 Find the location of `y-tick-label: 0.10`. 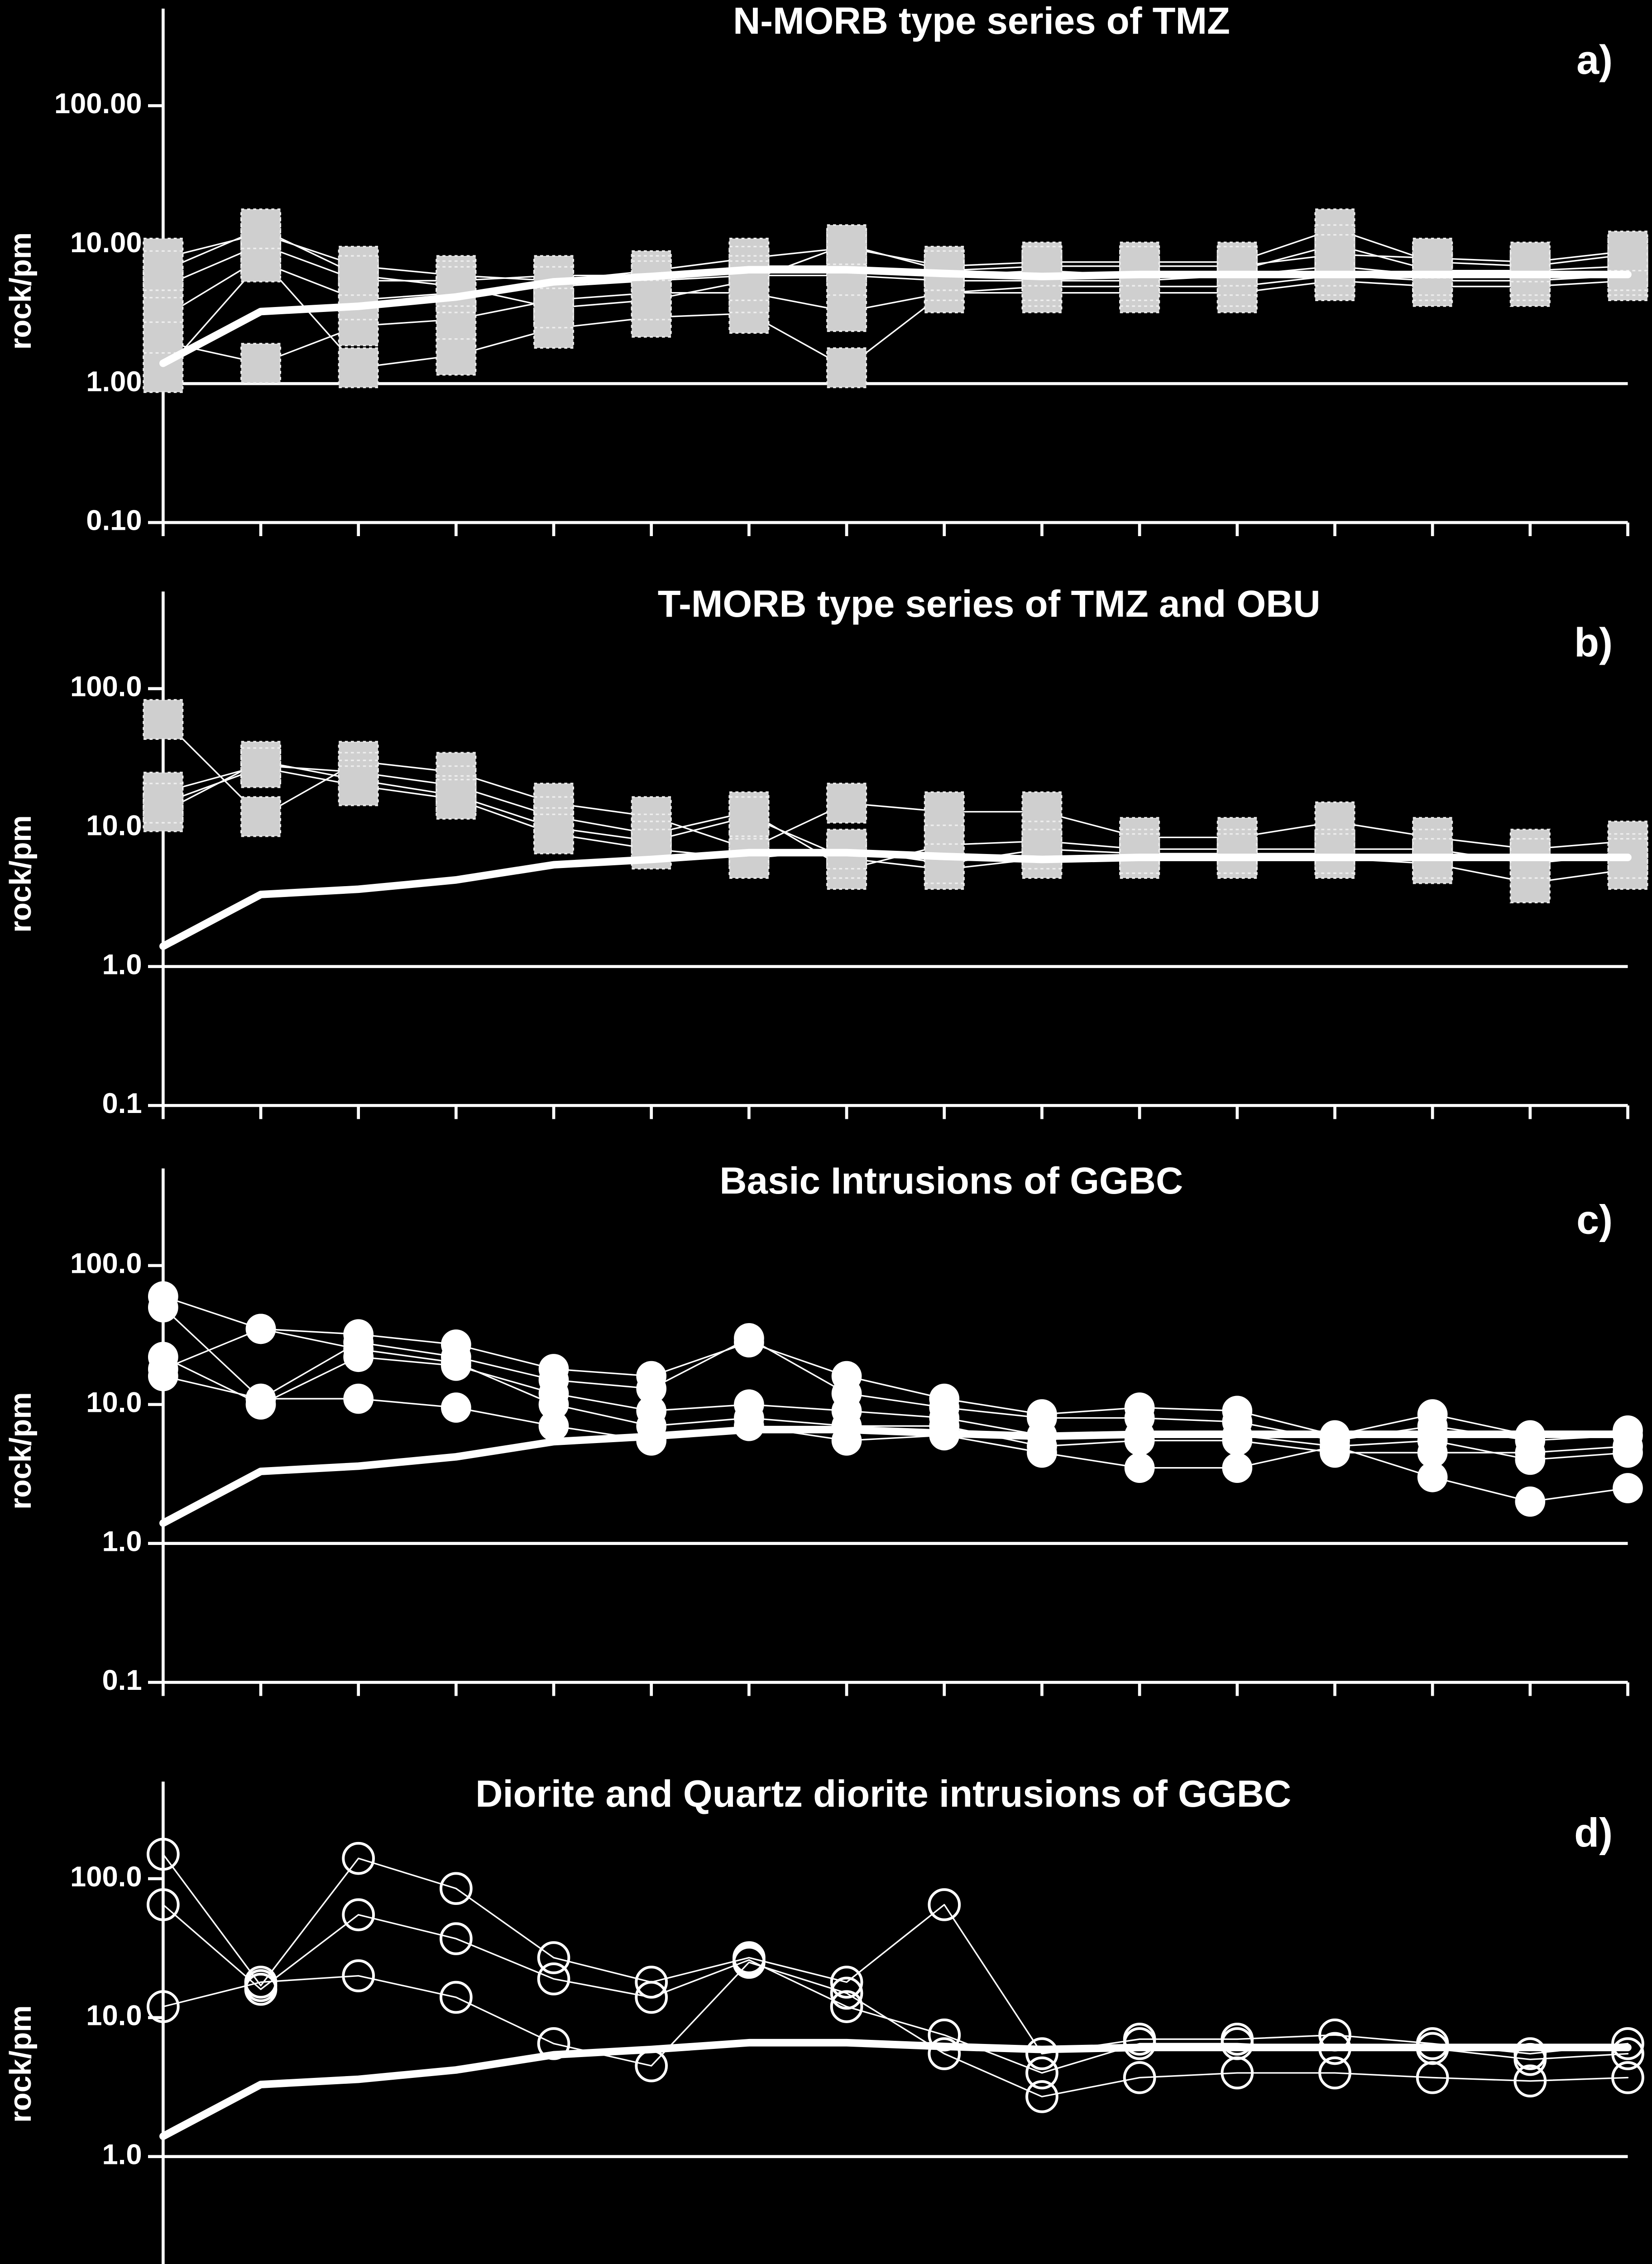

y-tick-label: 0.10 is located at coordinates (114, 521).